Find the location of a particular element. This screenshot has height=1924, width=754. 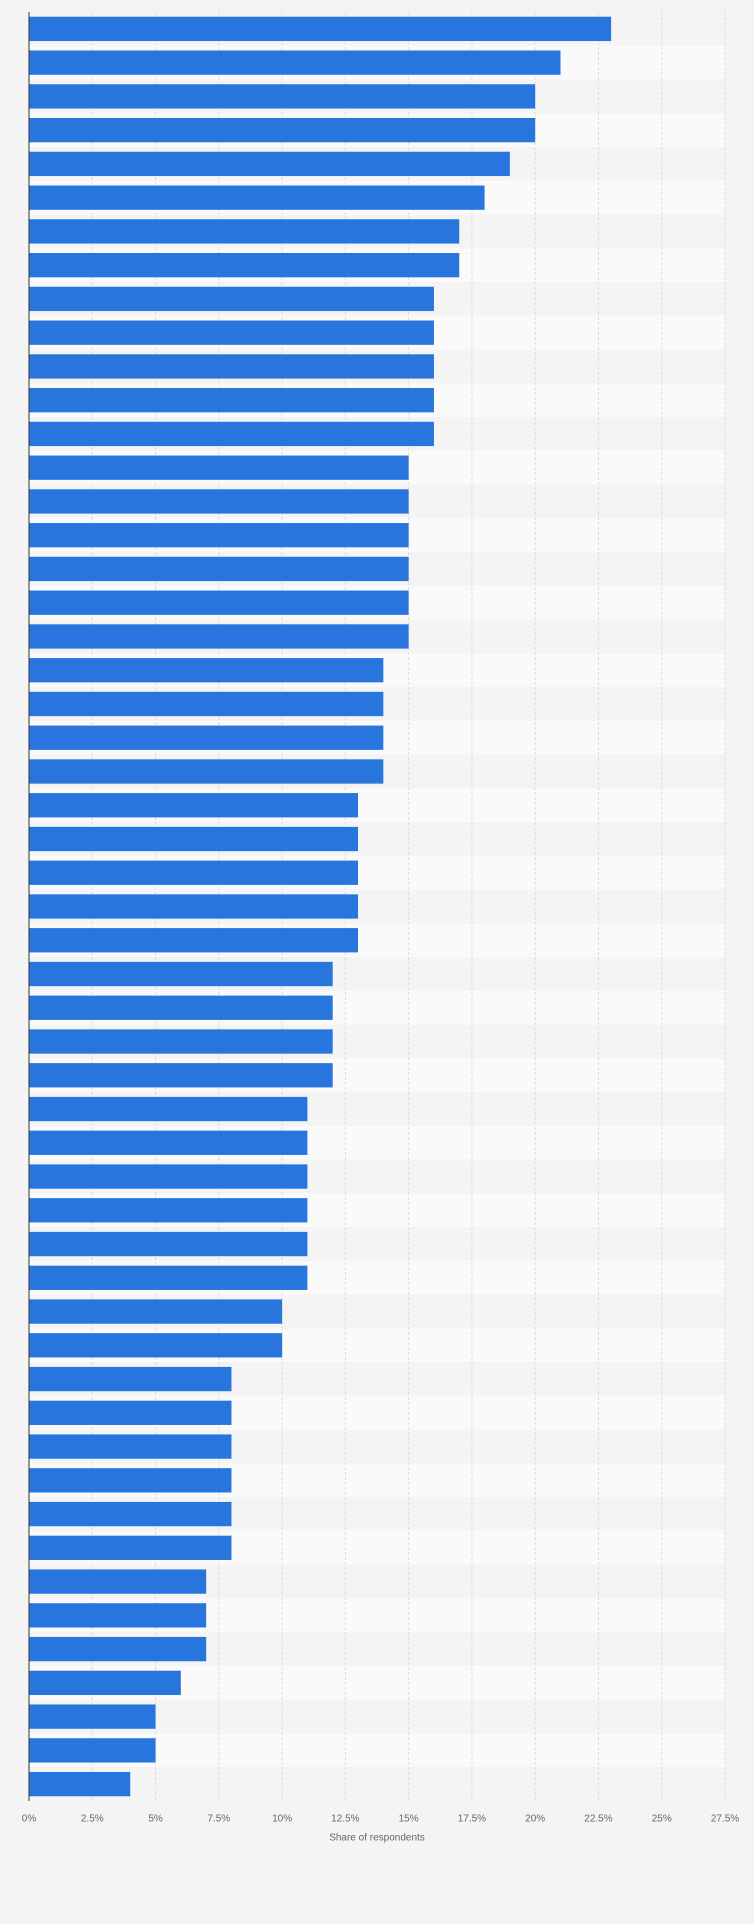

x-tick-label: 0% is located at coordinates (29, 1819).